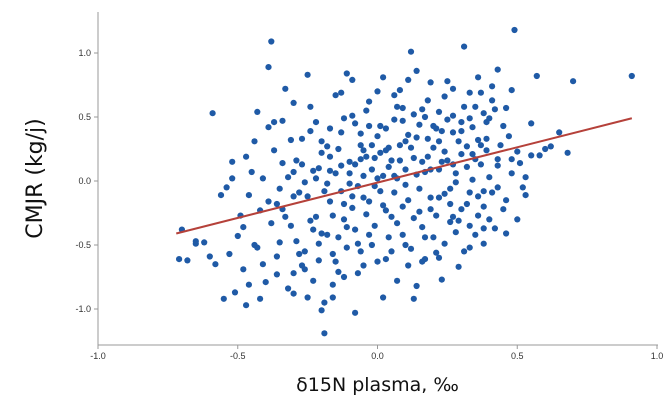  I want to click on x-axis-title: δ15N plasma, ‰, so click(377, 385).